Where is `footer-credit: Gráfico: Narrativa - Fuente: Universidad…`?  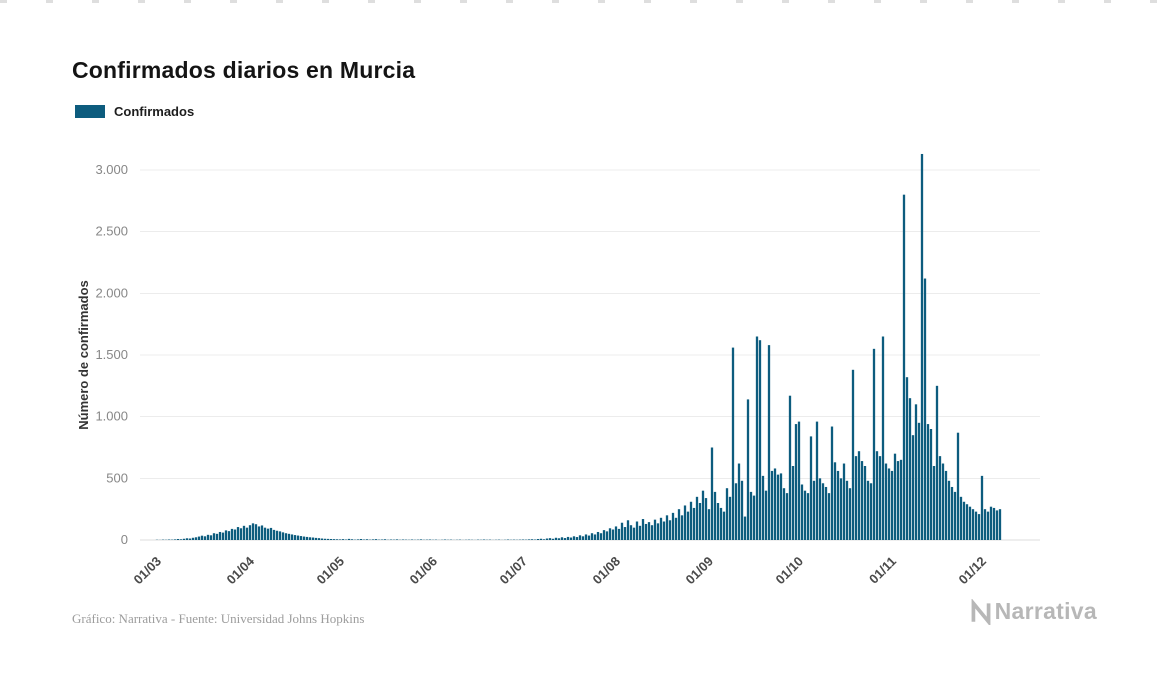 footer-credit: Gráfico: Narrativa - Fuente: Universidad… is located at coordinates (218, 618).